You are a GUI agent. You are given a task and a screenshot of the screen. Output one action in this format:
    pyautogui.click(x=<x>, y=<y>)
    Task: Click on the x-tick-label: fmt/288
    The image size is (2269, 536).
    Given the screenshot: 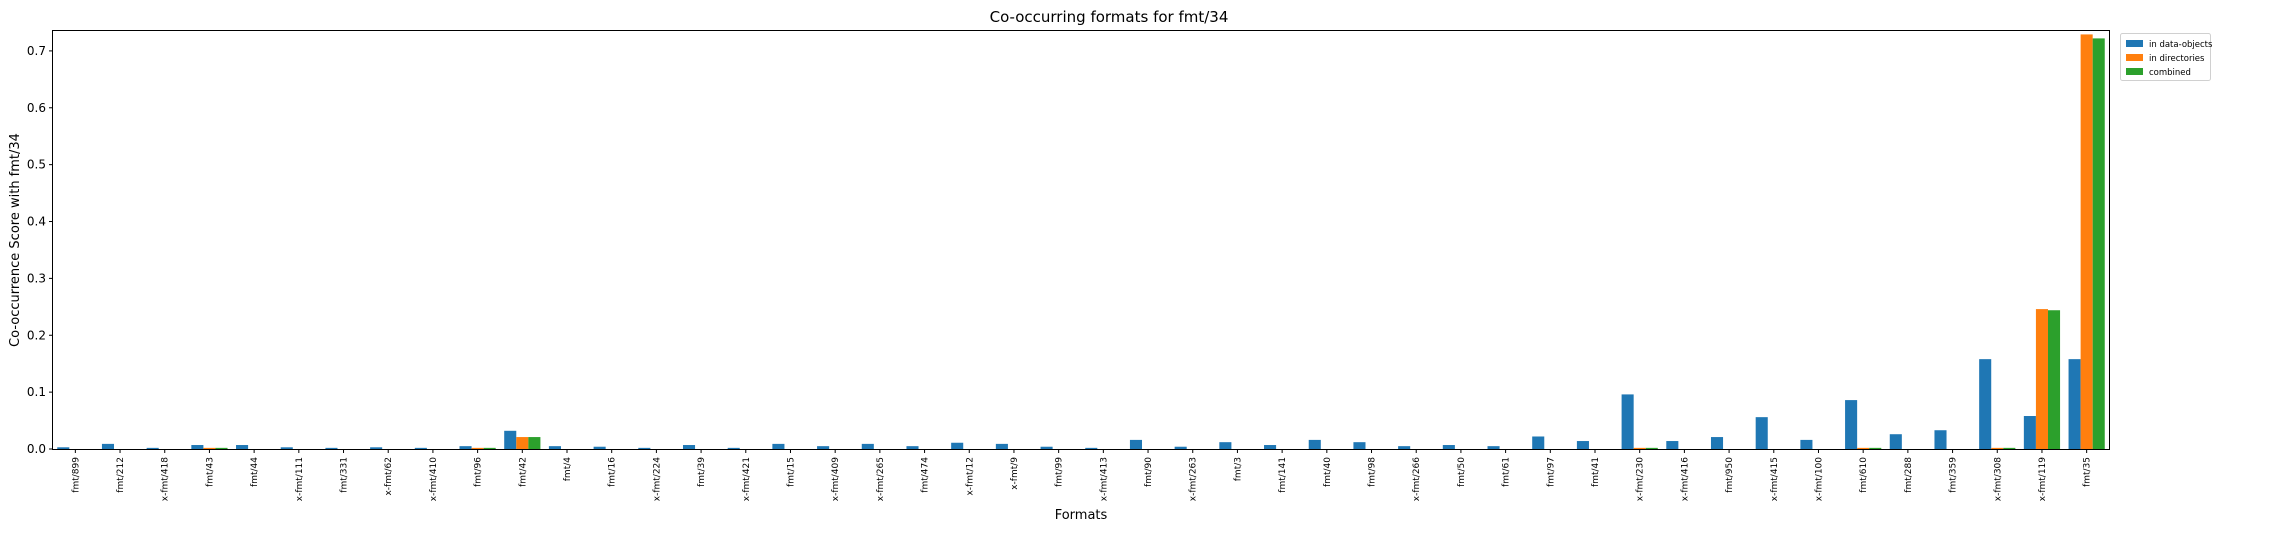 What is the action you would take?
    pyautogui.click(x=1909, y=475)
    